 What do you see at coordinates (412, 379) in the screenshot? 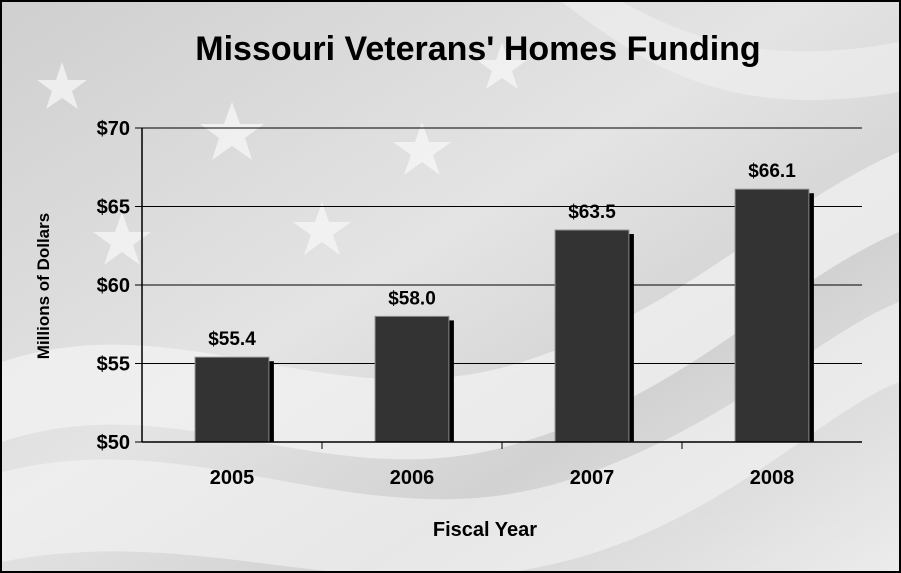
I see `bar-2006` at bounding box center [412, 379].